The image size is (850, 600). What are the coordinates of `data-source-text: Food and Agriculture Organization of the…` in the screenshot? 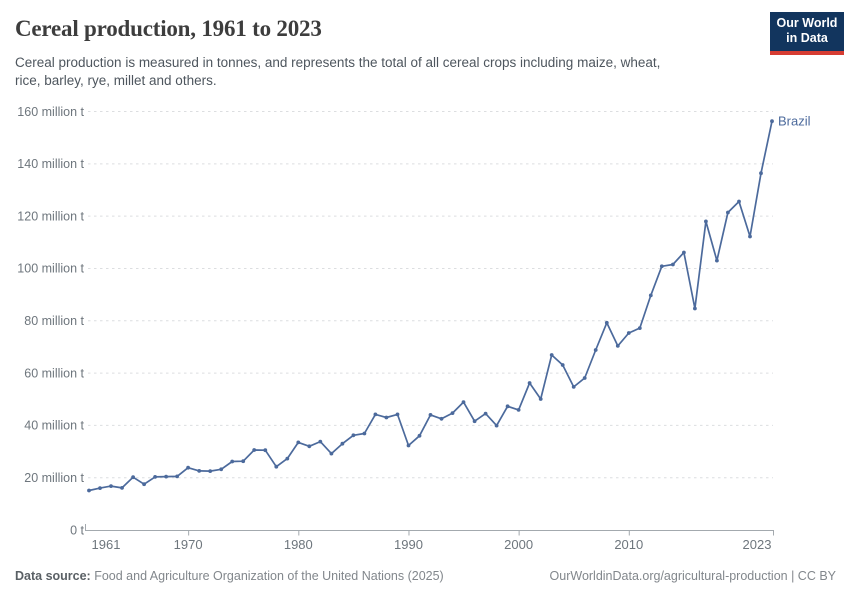 It's located at (267, 576).